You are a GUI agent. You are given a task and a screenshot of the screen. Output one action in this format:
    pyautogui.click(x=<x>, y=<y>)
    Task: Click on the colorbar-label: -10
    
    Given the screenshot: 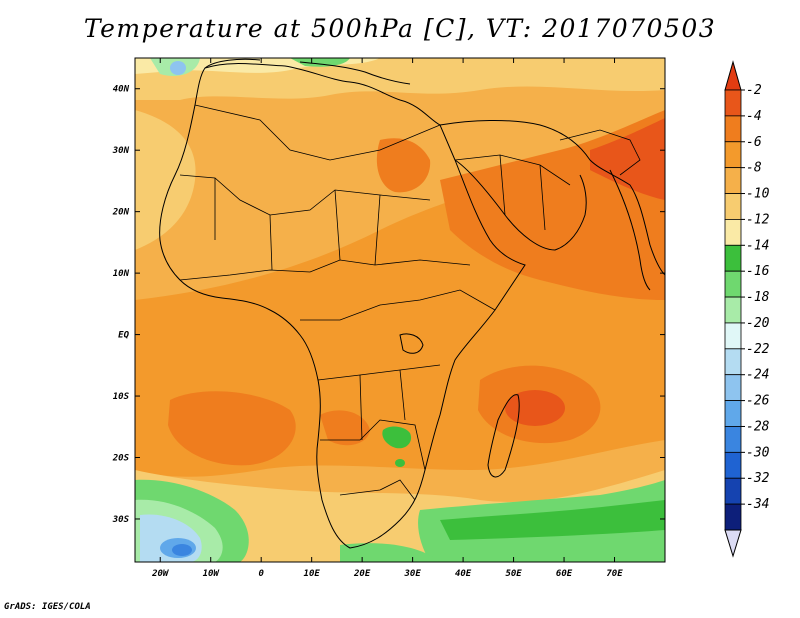 What is the action you would take?
    pyautogui.click(x=758, y=194)
    